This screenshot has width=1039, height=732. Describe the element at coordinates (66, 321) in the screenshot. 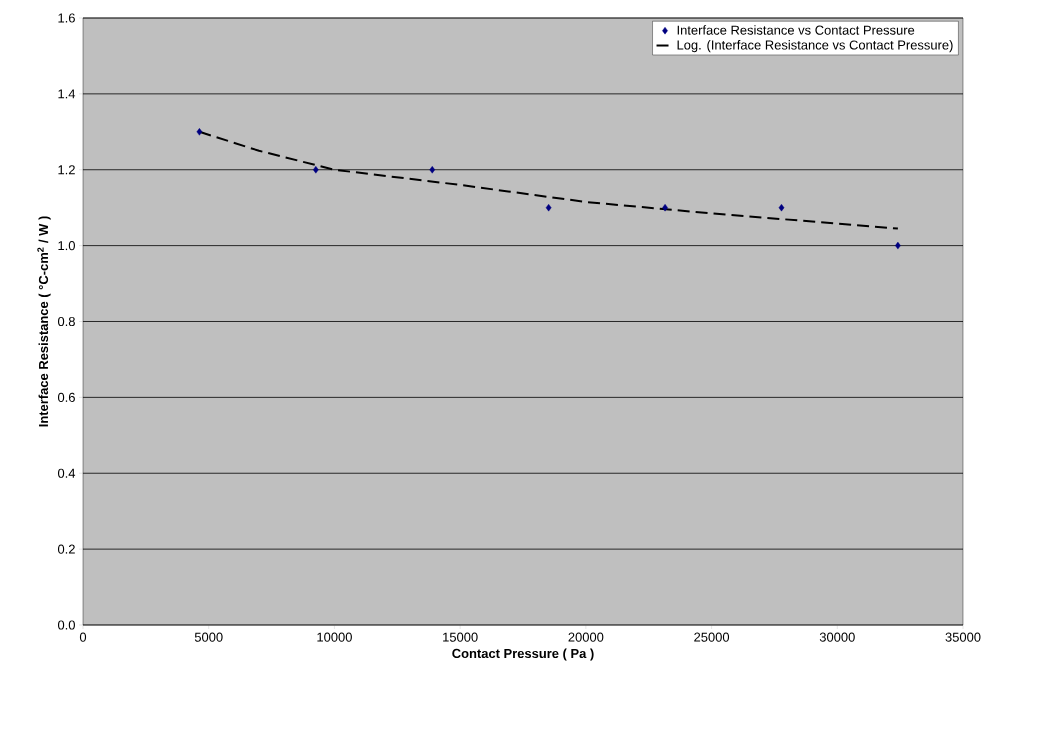

I see `y-tick-label: 0.8` at that location.